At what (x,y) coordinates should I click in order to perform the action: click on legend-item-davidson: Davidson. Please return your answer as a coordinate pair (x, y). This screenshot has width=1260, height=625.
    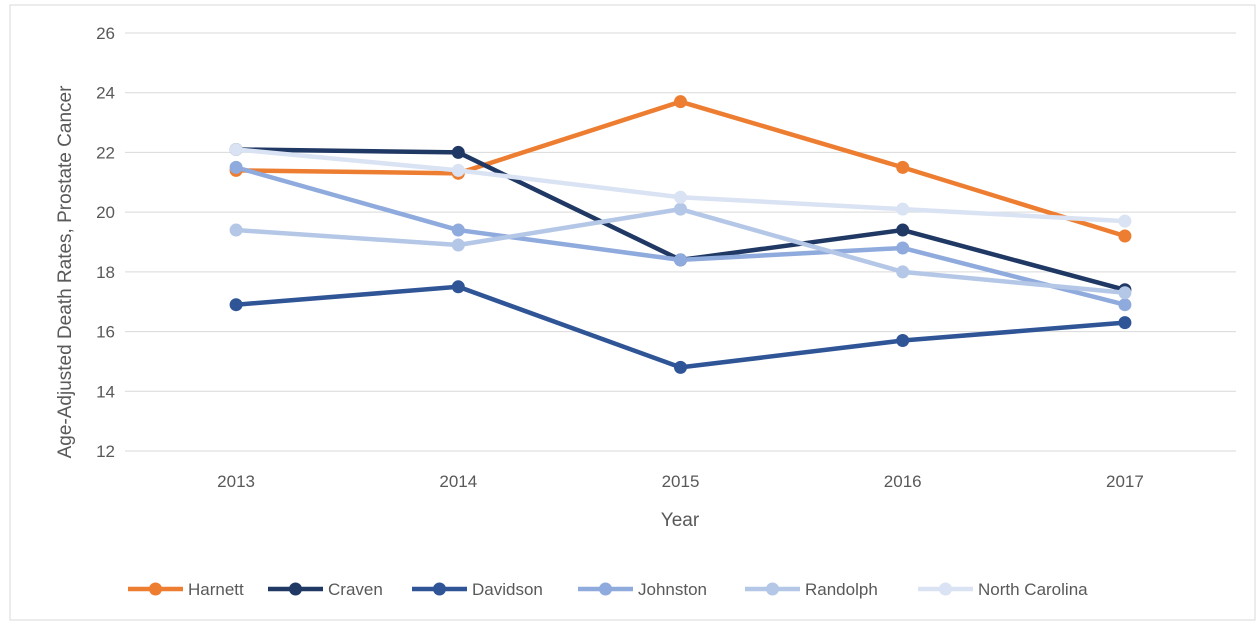
    Looking at the image, I should click on (477, 589).